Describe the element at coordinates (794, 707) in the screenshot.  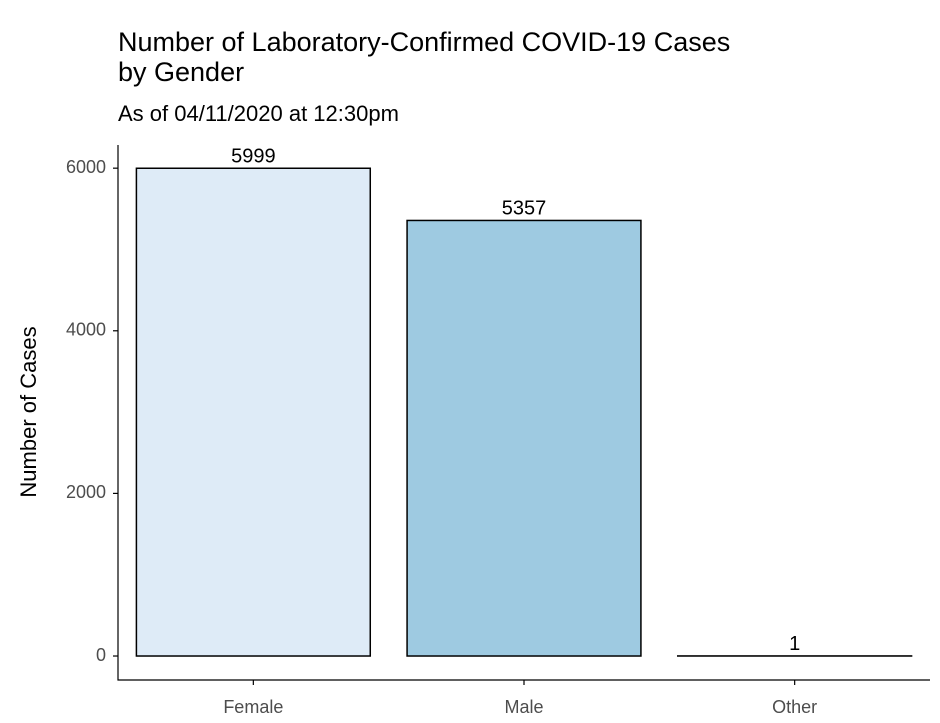
I see `x-tick-label: Other` at that location.